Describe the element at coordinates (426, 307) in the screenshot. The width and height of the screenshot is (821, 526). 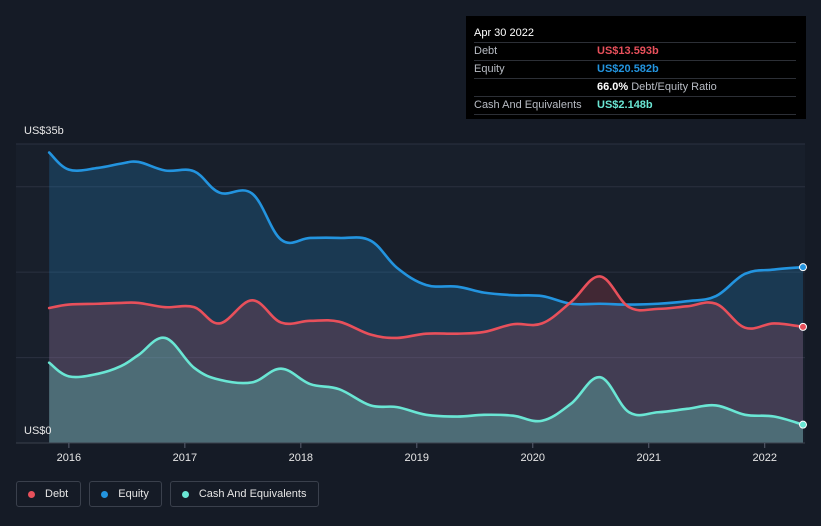
I see `debt-line` at that location.